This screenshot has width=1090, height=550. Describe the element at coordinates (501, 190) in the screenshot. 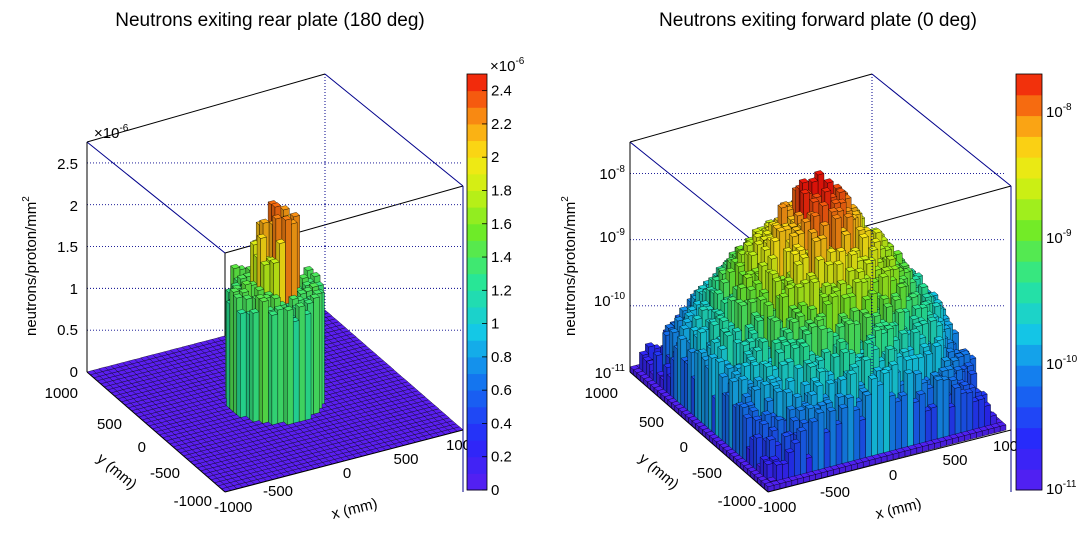

I see `colorbar-tick-label: 1.8` at that location.